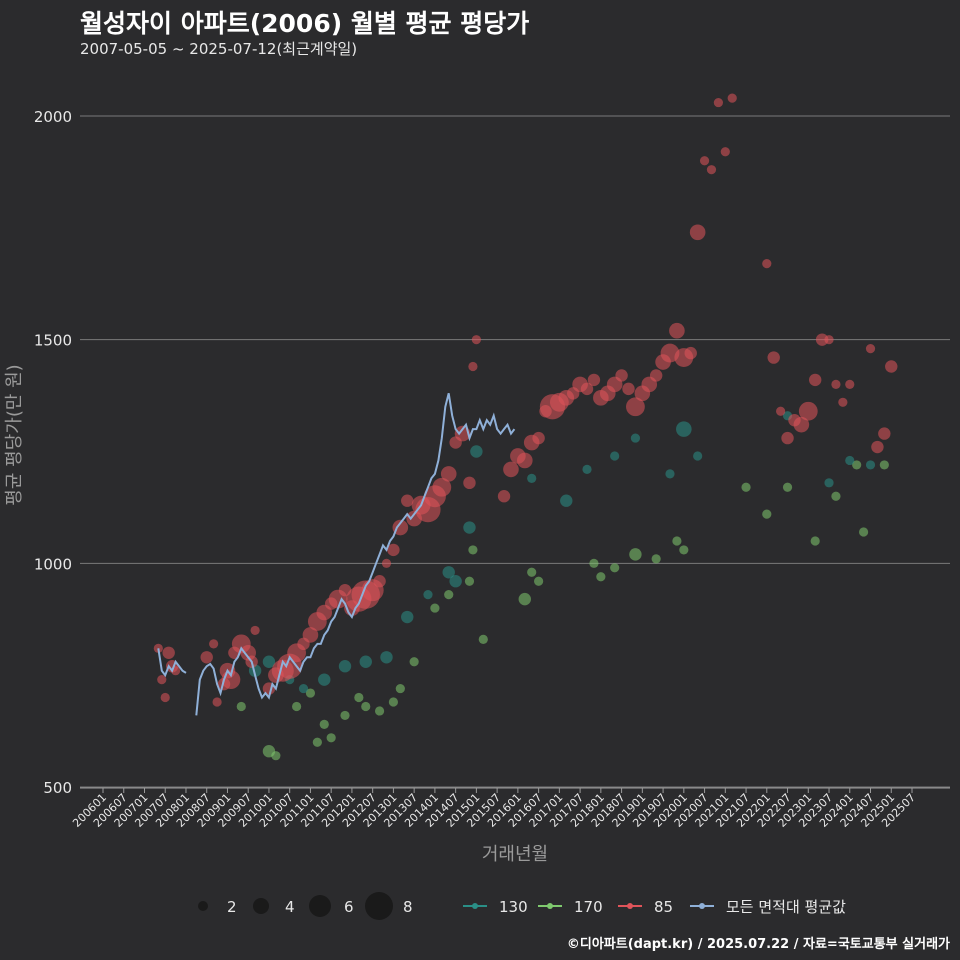 Image resolution: width=960 pixels, height=960 pixels. Describe the element at coordinates (513, 907) in the screenshot. I see `legend-label: 130` at that location.